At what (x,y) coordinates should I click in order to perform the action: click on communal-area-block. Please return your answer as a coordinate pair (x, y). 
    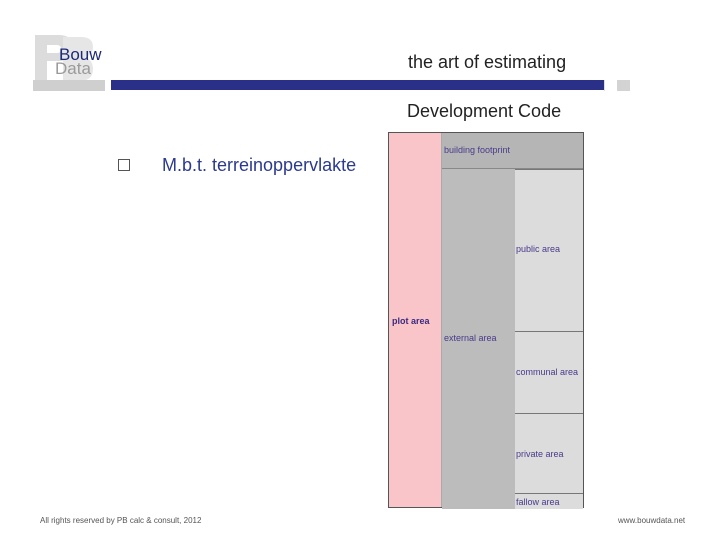
    Looking at the image, I should click on (549, 372).